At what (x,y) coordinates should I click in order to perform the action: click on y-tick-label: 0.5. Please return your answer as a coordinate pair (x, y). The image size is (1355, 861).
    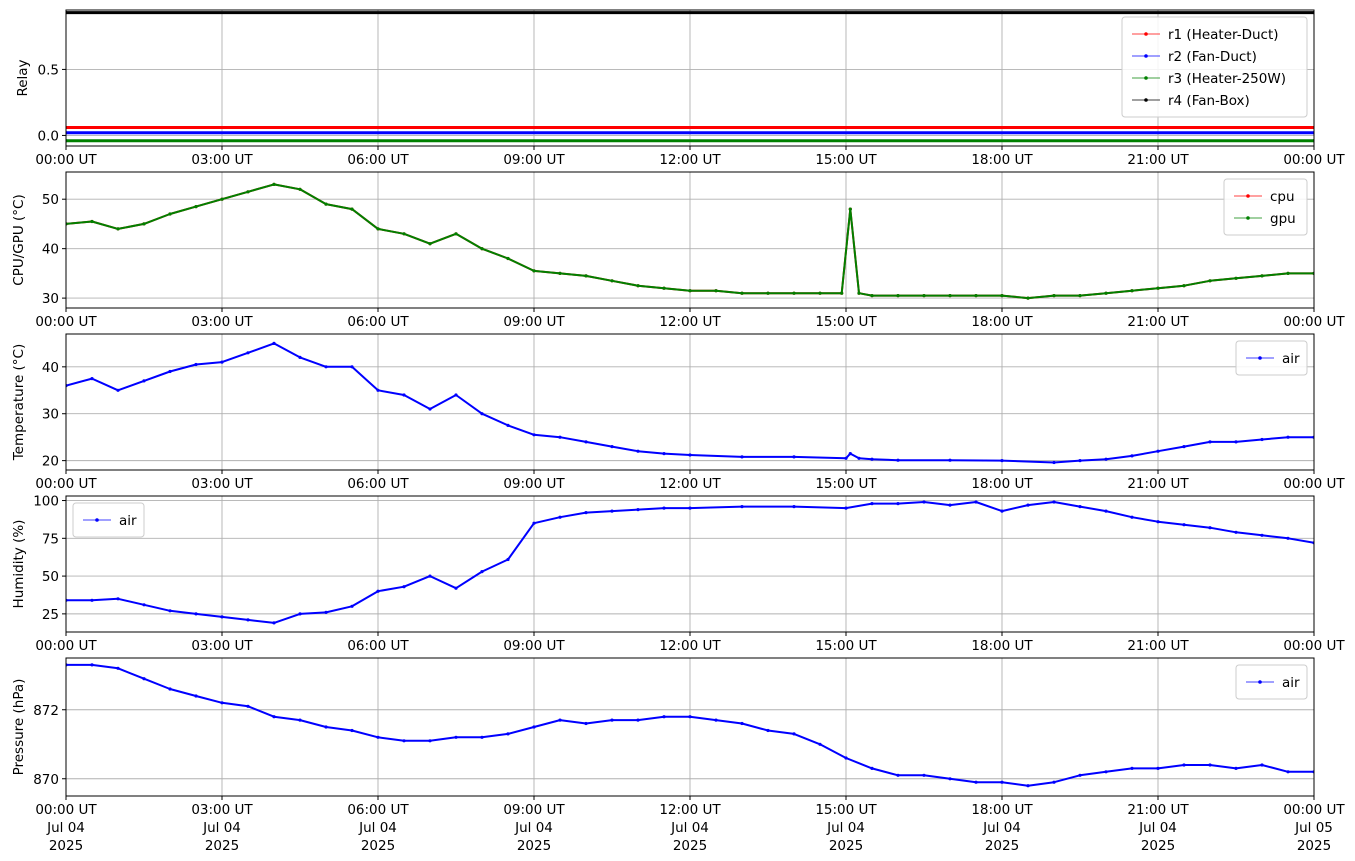
    Looking at the image, I should click on (48, 70).